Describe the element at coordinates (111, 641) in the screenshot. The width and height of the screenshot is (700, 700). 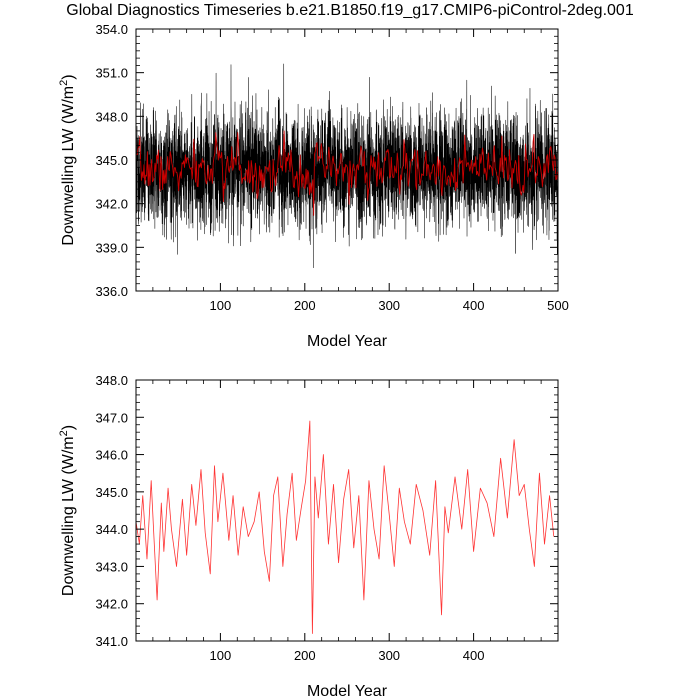
I see `y-tick-label: 341.0` at that location.